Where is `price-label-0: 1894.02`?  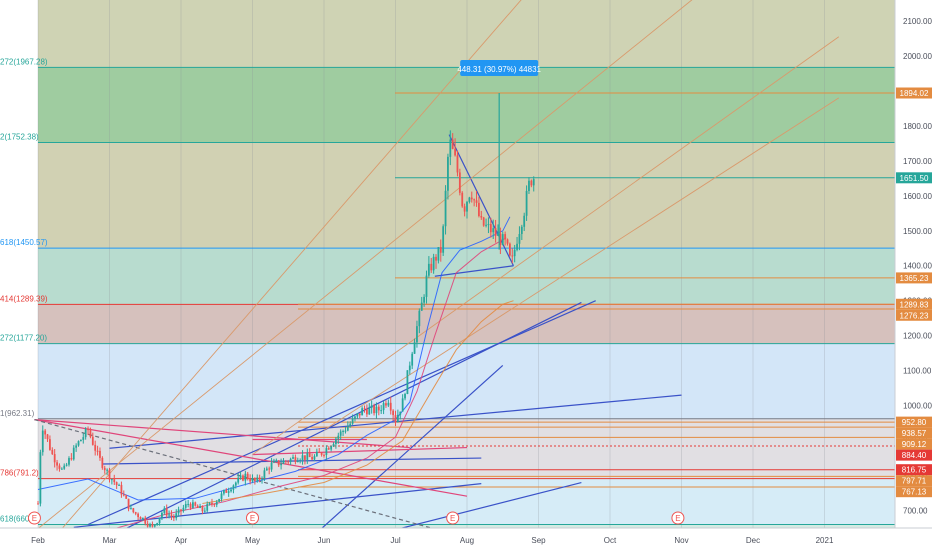 price-label-0: 1894.02 is located at coordinates (914, 93).